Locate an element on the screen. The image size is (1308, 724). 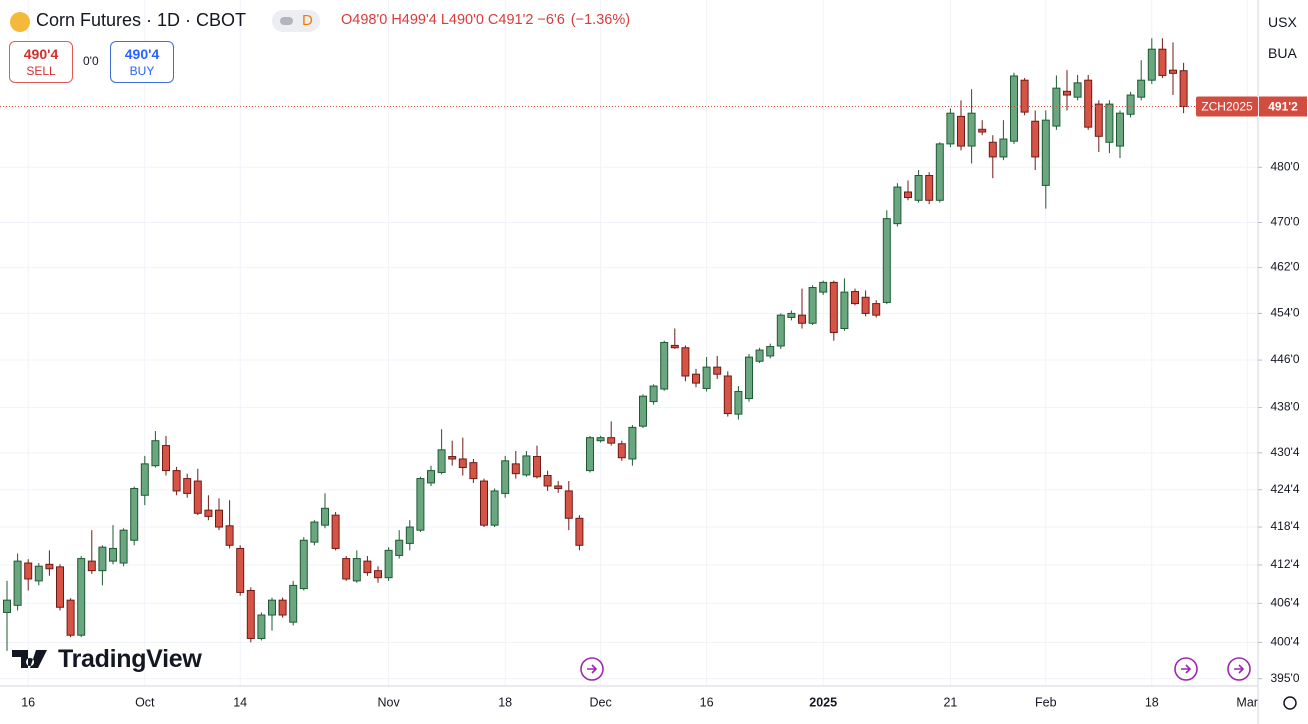
x-tick-label: 16 is located at coordinates (707, 702).